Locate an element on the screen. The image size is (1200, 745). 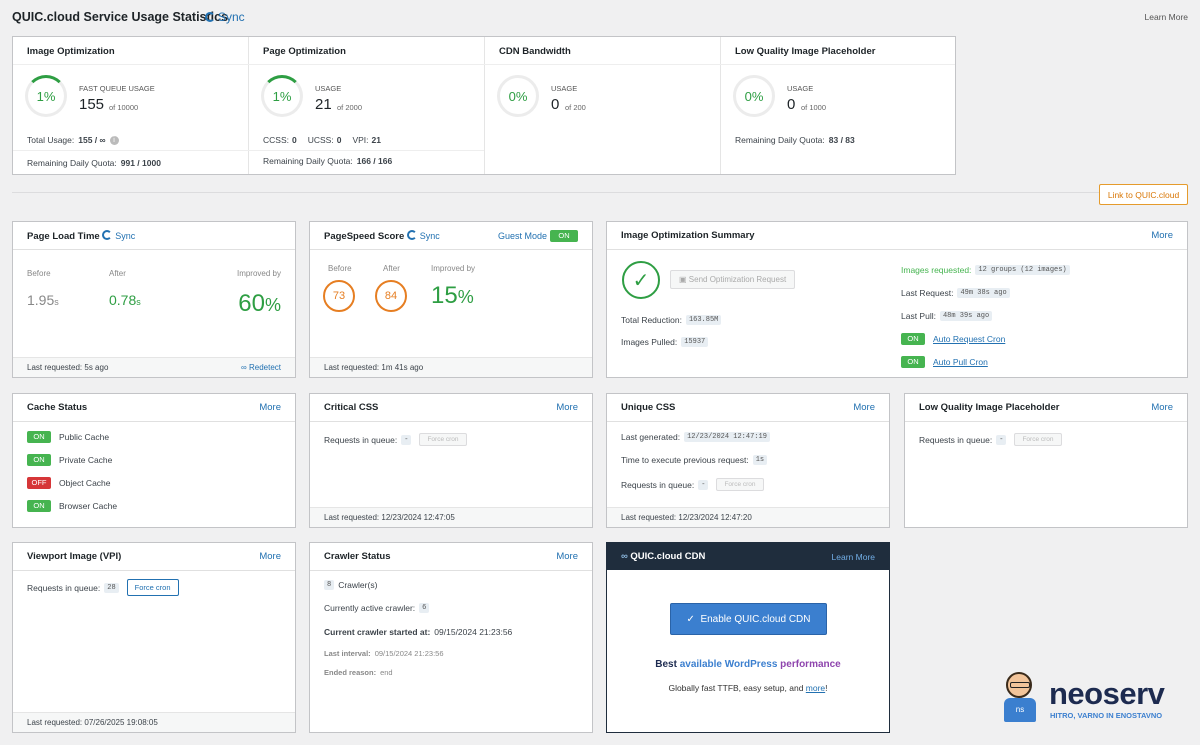
link-quic-cloud-button: Link to QUIC.cloud is located at coordinates (1143, 194).